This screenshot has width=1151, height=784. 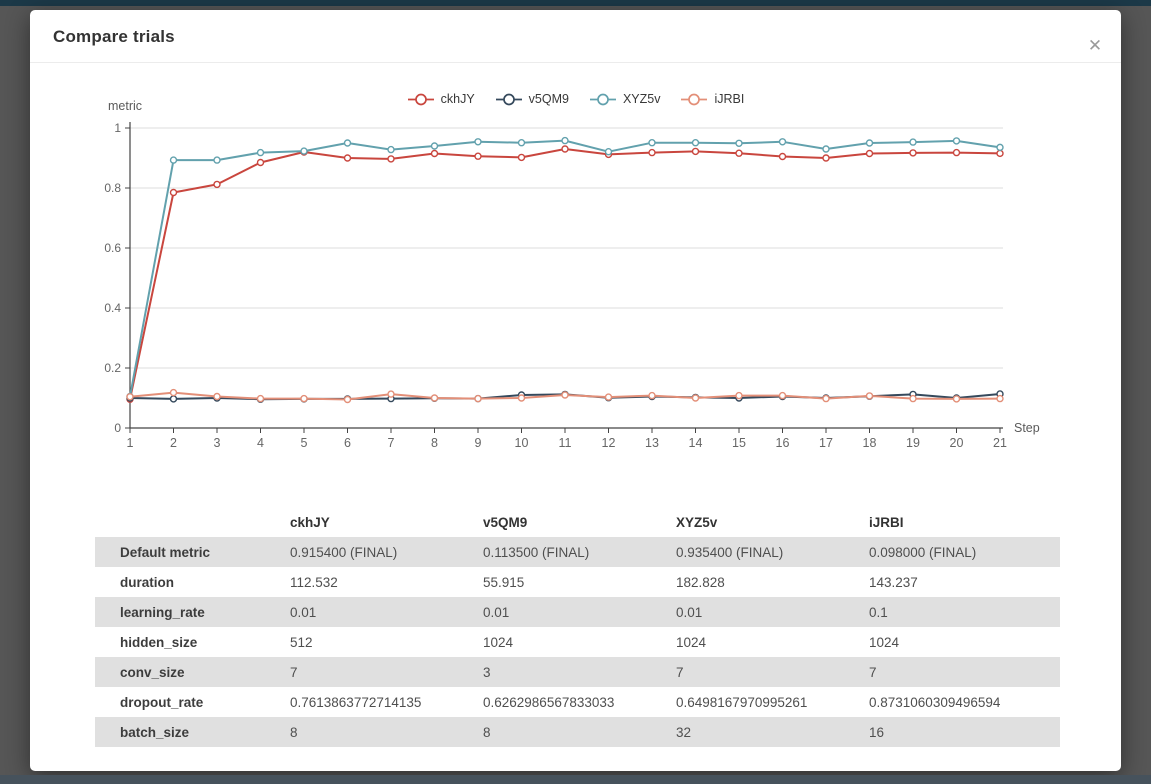 I want to click on row-value: 182.828, so click(x=700, y=582).